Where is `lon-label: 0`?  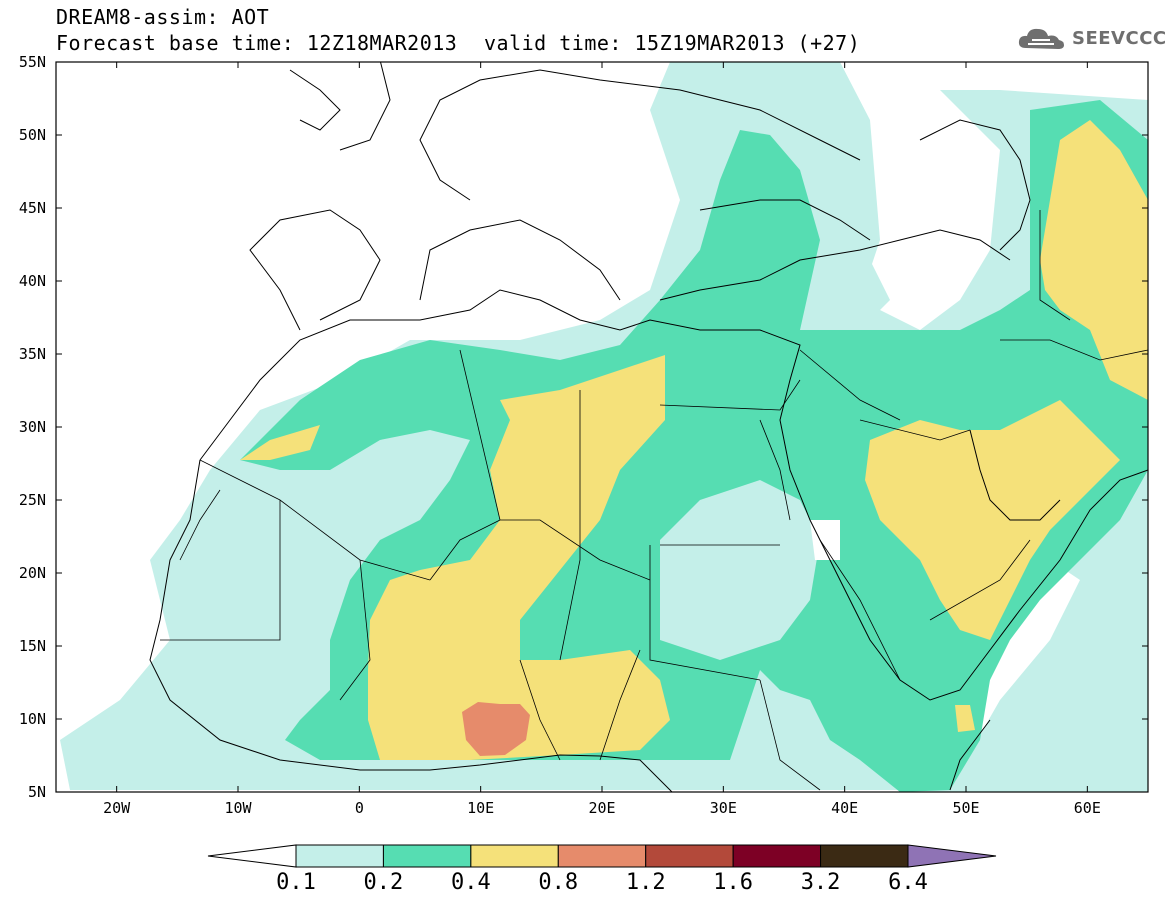
lon-label: 0 is located at coordinates (359, 808).